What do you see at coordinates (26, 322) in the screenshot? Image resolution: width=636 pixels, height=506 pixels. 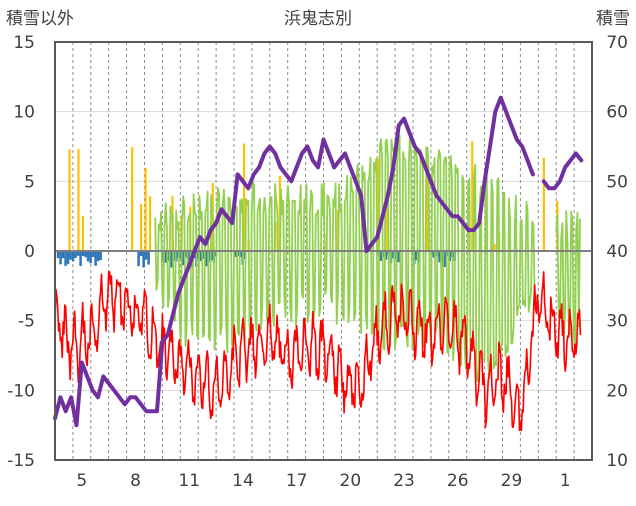 I see `left-tick-label: -5` at bounding box center [26, 322].